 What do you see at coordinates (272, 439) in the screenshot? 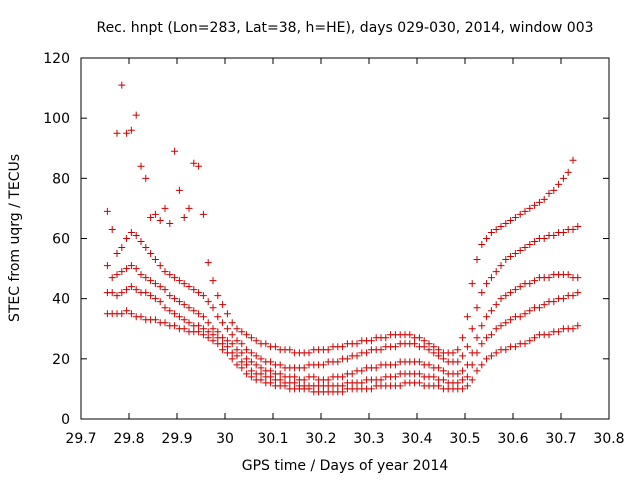
I see `x-tick-label: 30.1` at bounding box center [272, 439].